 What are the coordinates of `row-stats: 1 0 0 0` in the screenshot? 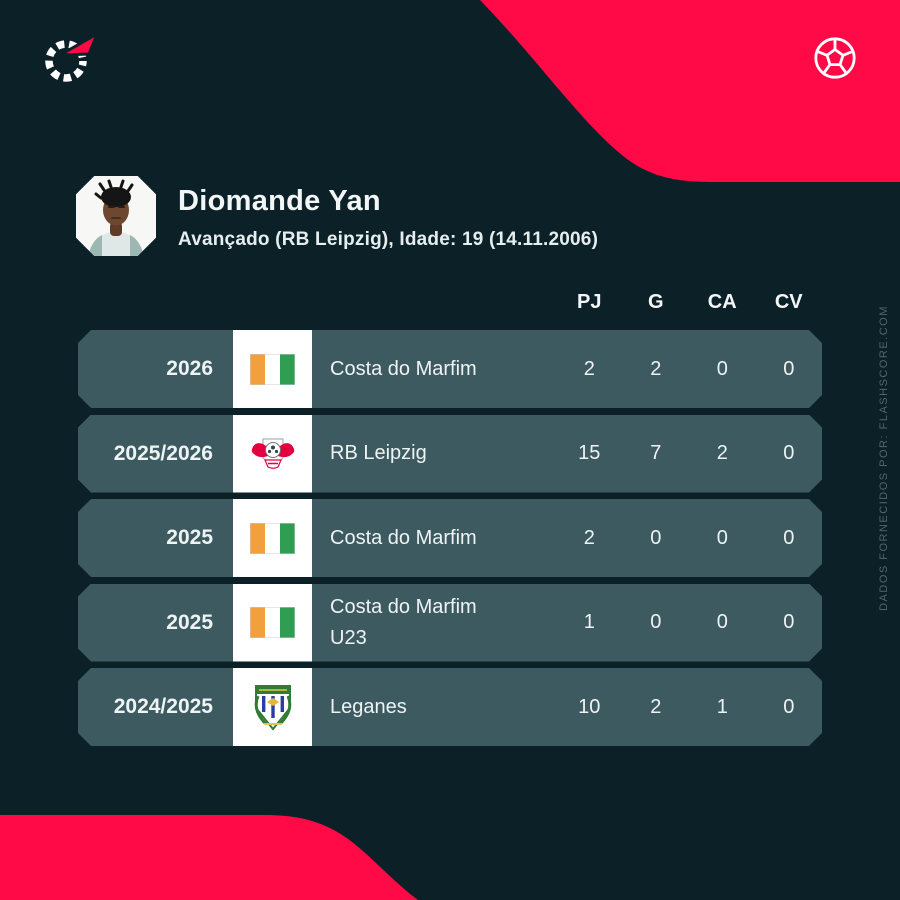 It's located at (689, 623).